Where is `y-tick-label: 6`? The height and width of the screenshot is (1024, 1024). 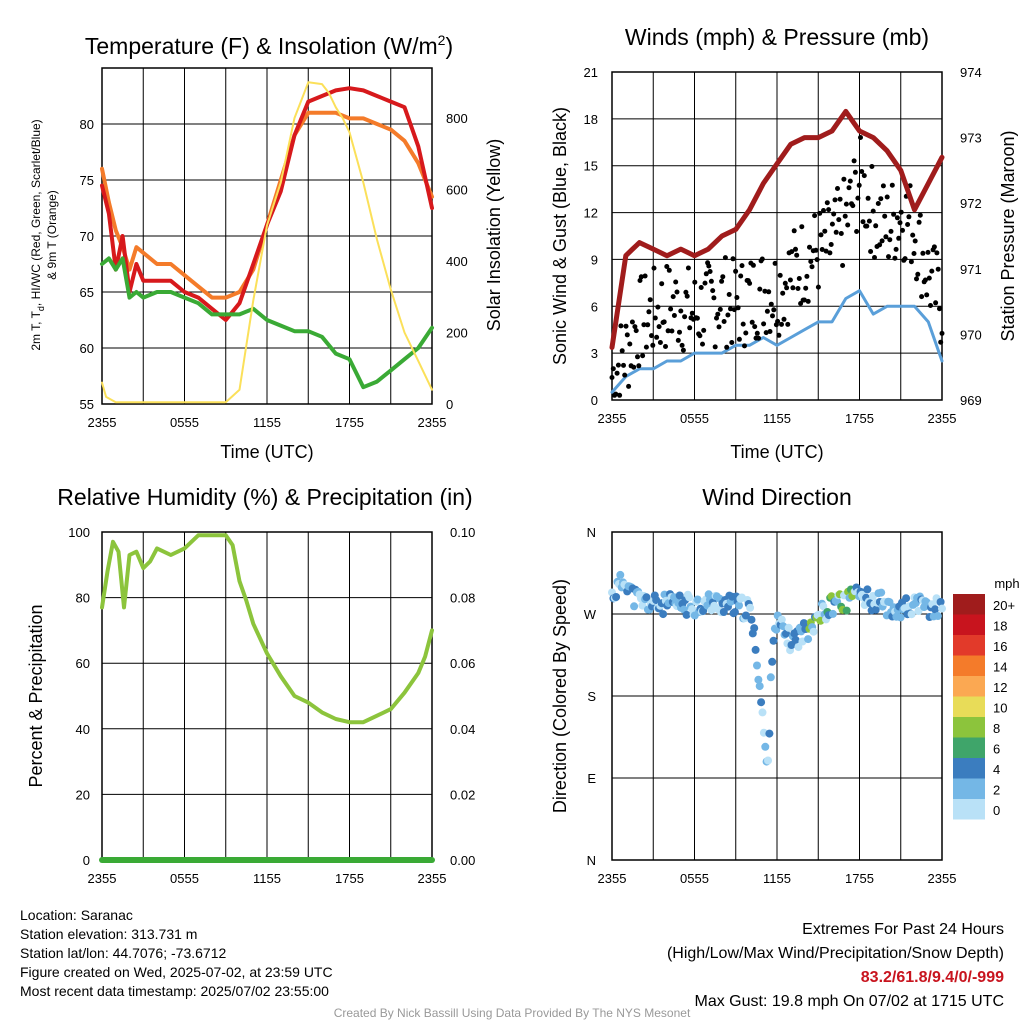
y-tick-label: 6 is located at coordinates (594, 306).